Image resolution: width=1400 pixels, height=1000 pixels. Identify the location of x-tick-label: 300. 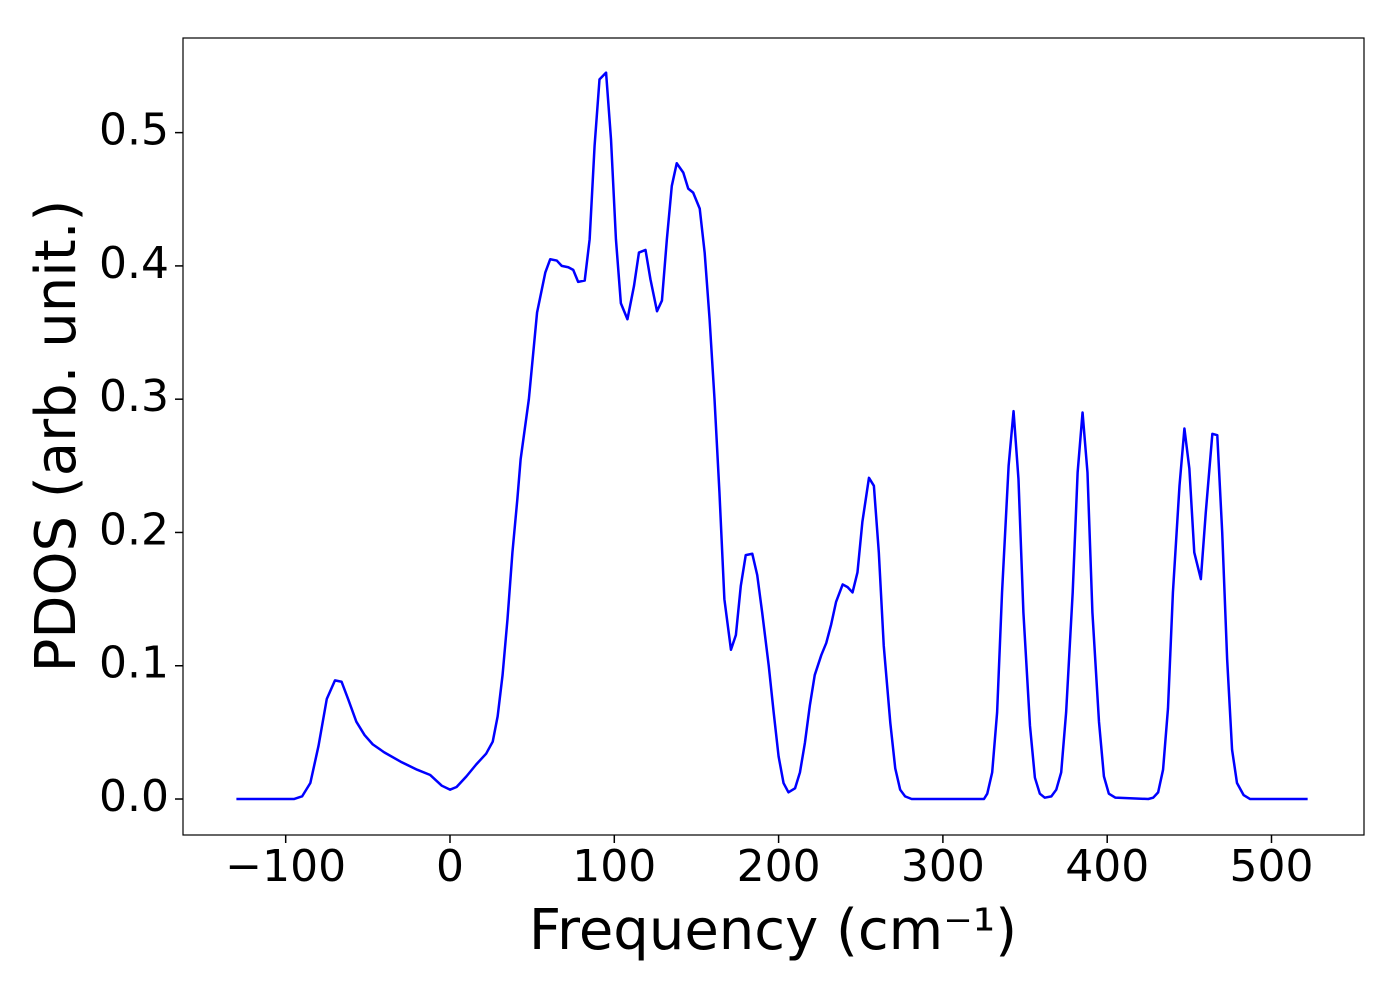
(943, 866).